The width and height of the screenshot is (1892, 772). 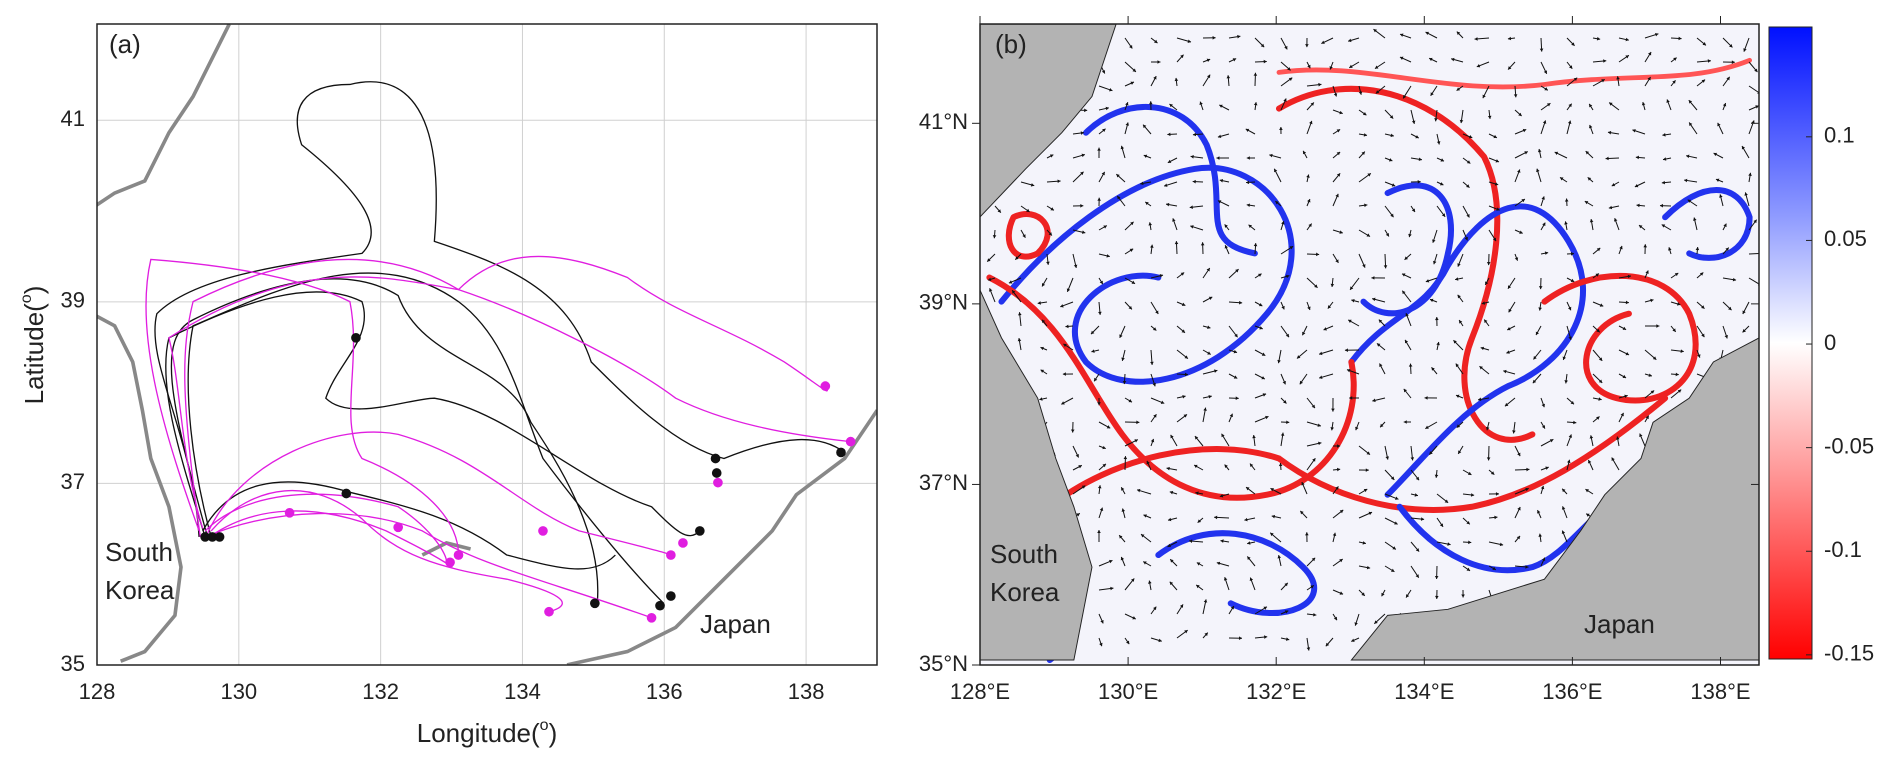 What do you see at coordinates (487, 732) in the screenshot?
I see `x-axis-label: Longitude(o)` at bounding box center [487, 732].